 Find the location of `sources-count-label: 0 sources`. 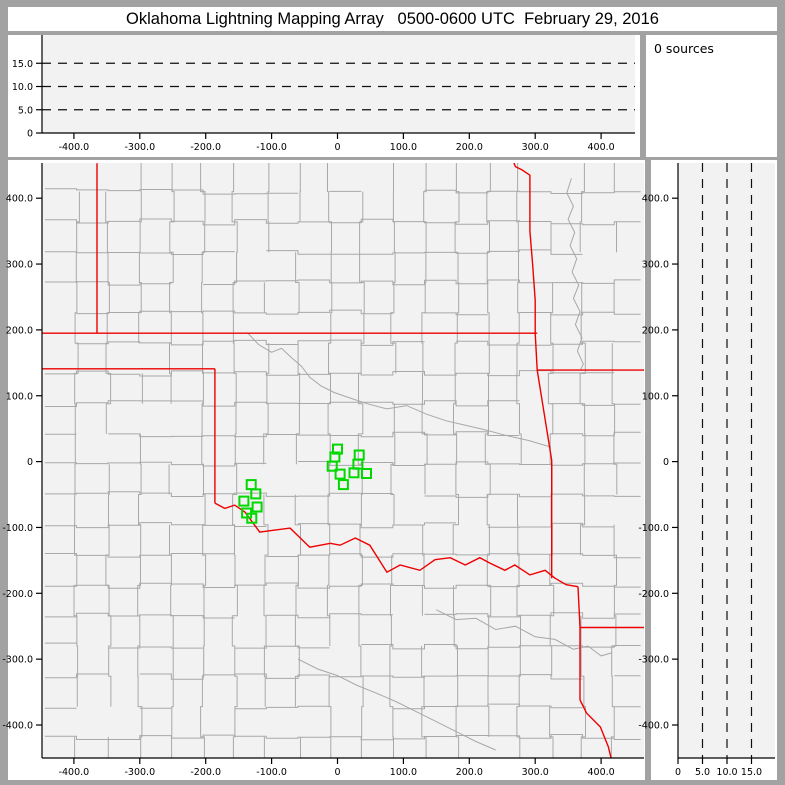

sources-count-label: 0 sources is located at coordinates (684, 48).